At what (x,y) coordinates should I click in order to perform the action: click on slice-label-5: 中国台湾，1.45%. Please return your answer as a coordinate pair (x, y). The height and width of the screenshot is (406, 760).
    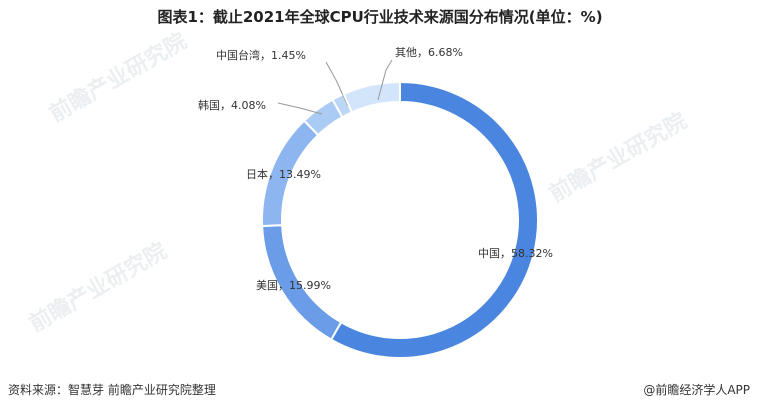
    Looking at the image, I should click on (261, 55).